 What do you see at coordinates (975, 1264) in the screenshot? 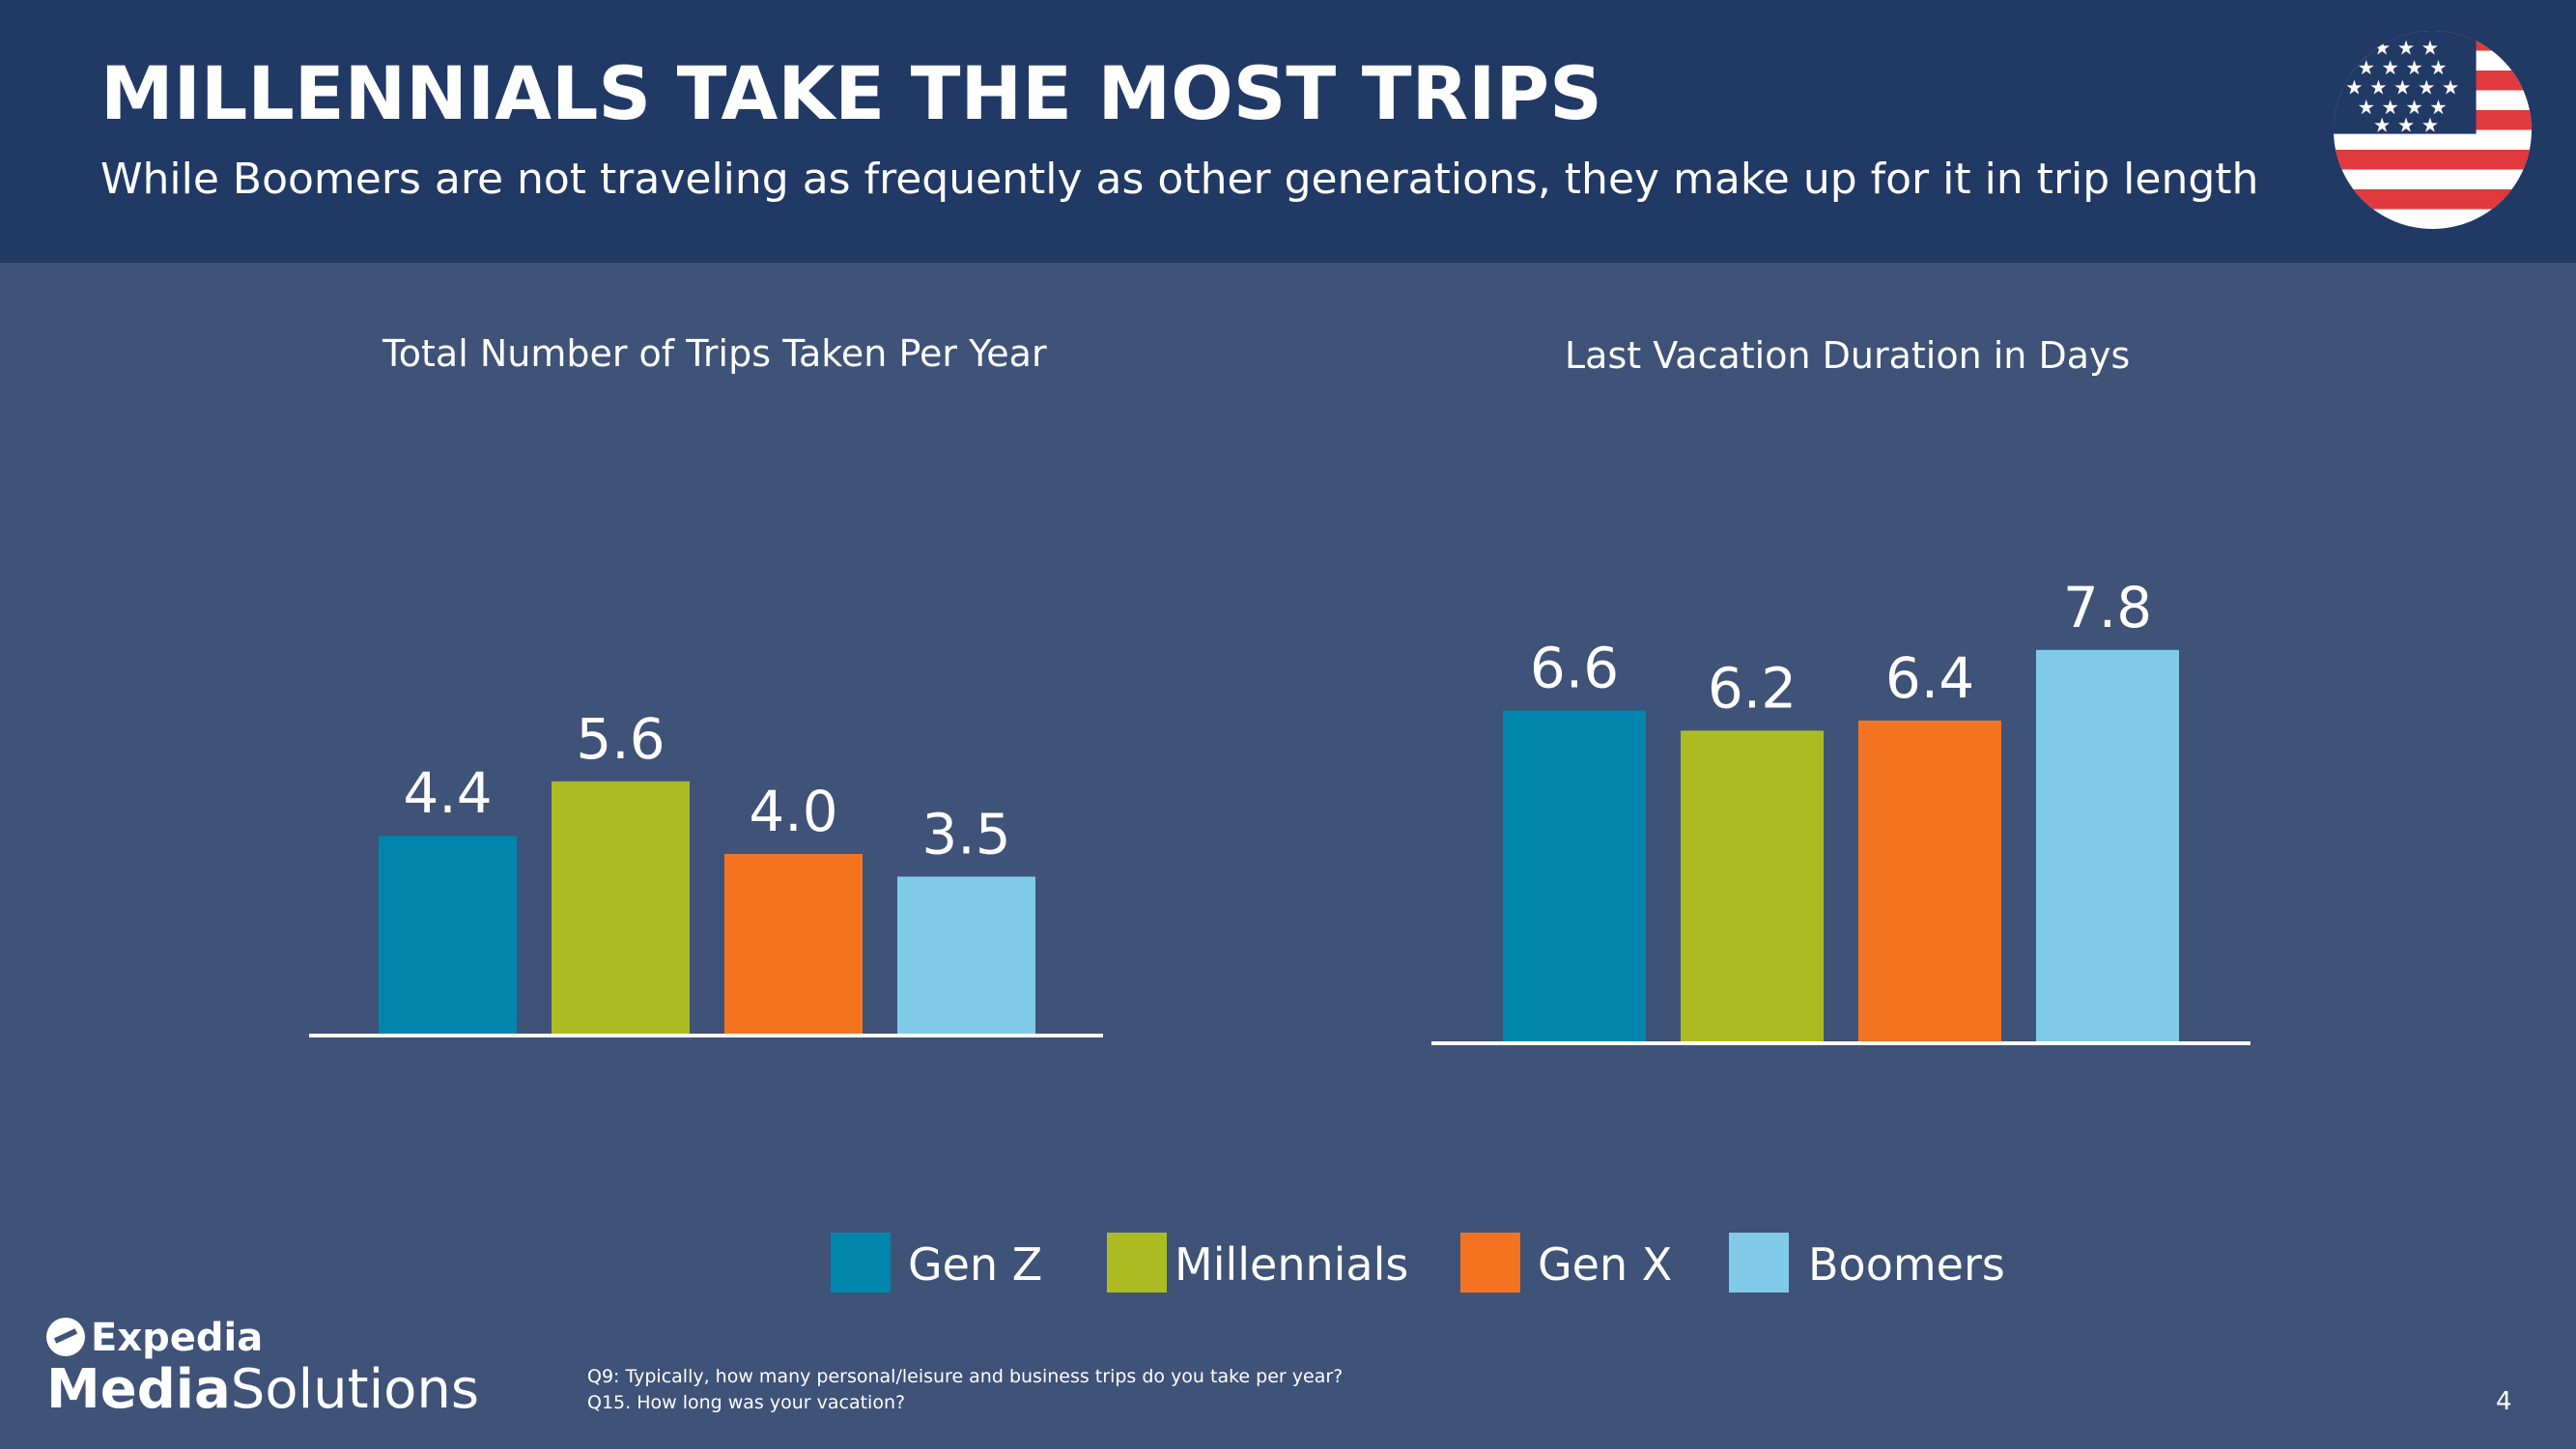
I see `legend-label-gen-z: Gen Z` at bounding box center [975, 1264].